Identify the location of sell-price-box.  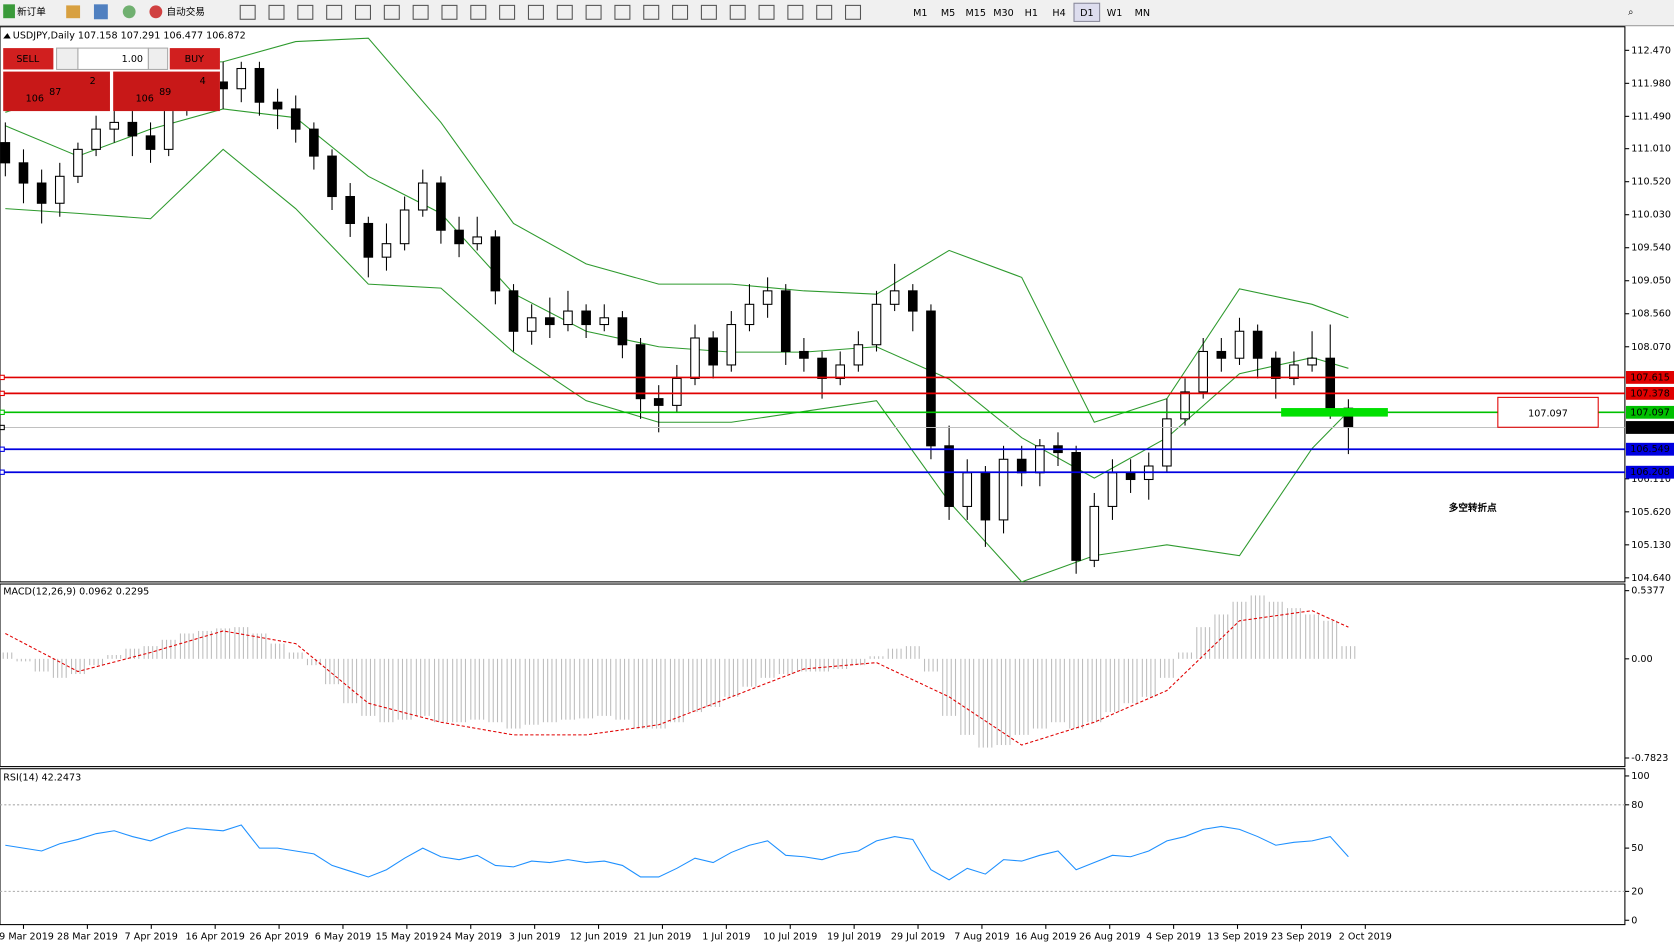
(56, 91).